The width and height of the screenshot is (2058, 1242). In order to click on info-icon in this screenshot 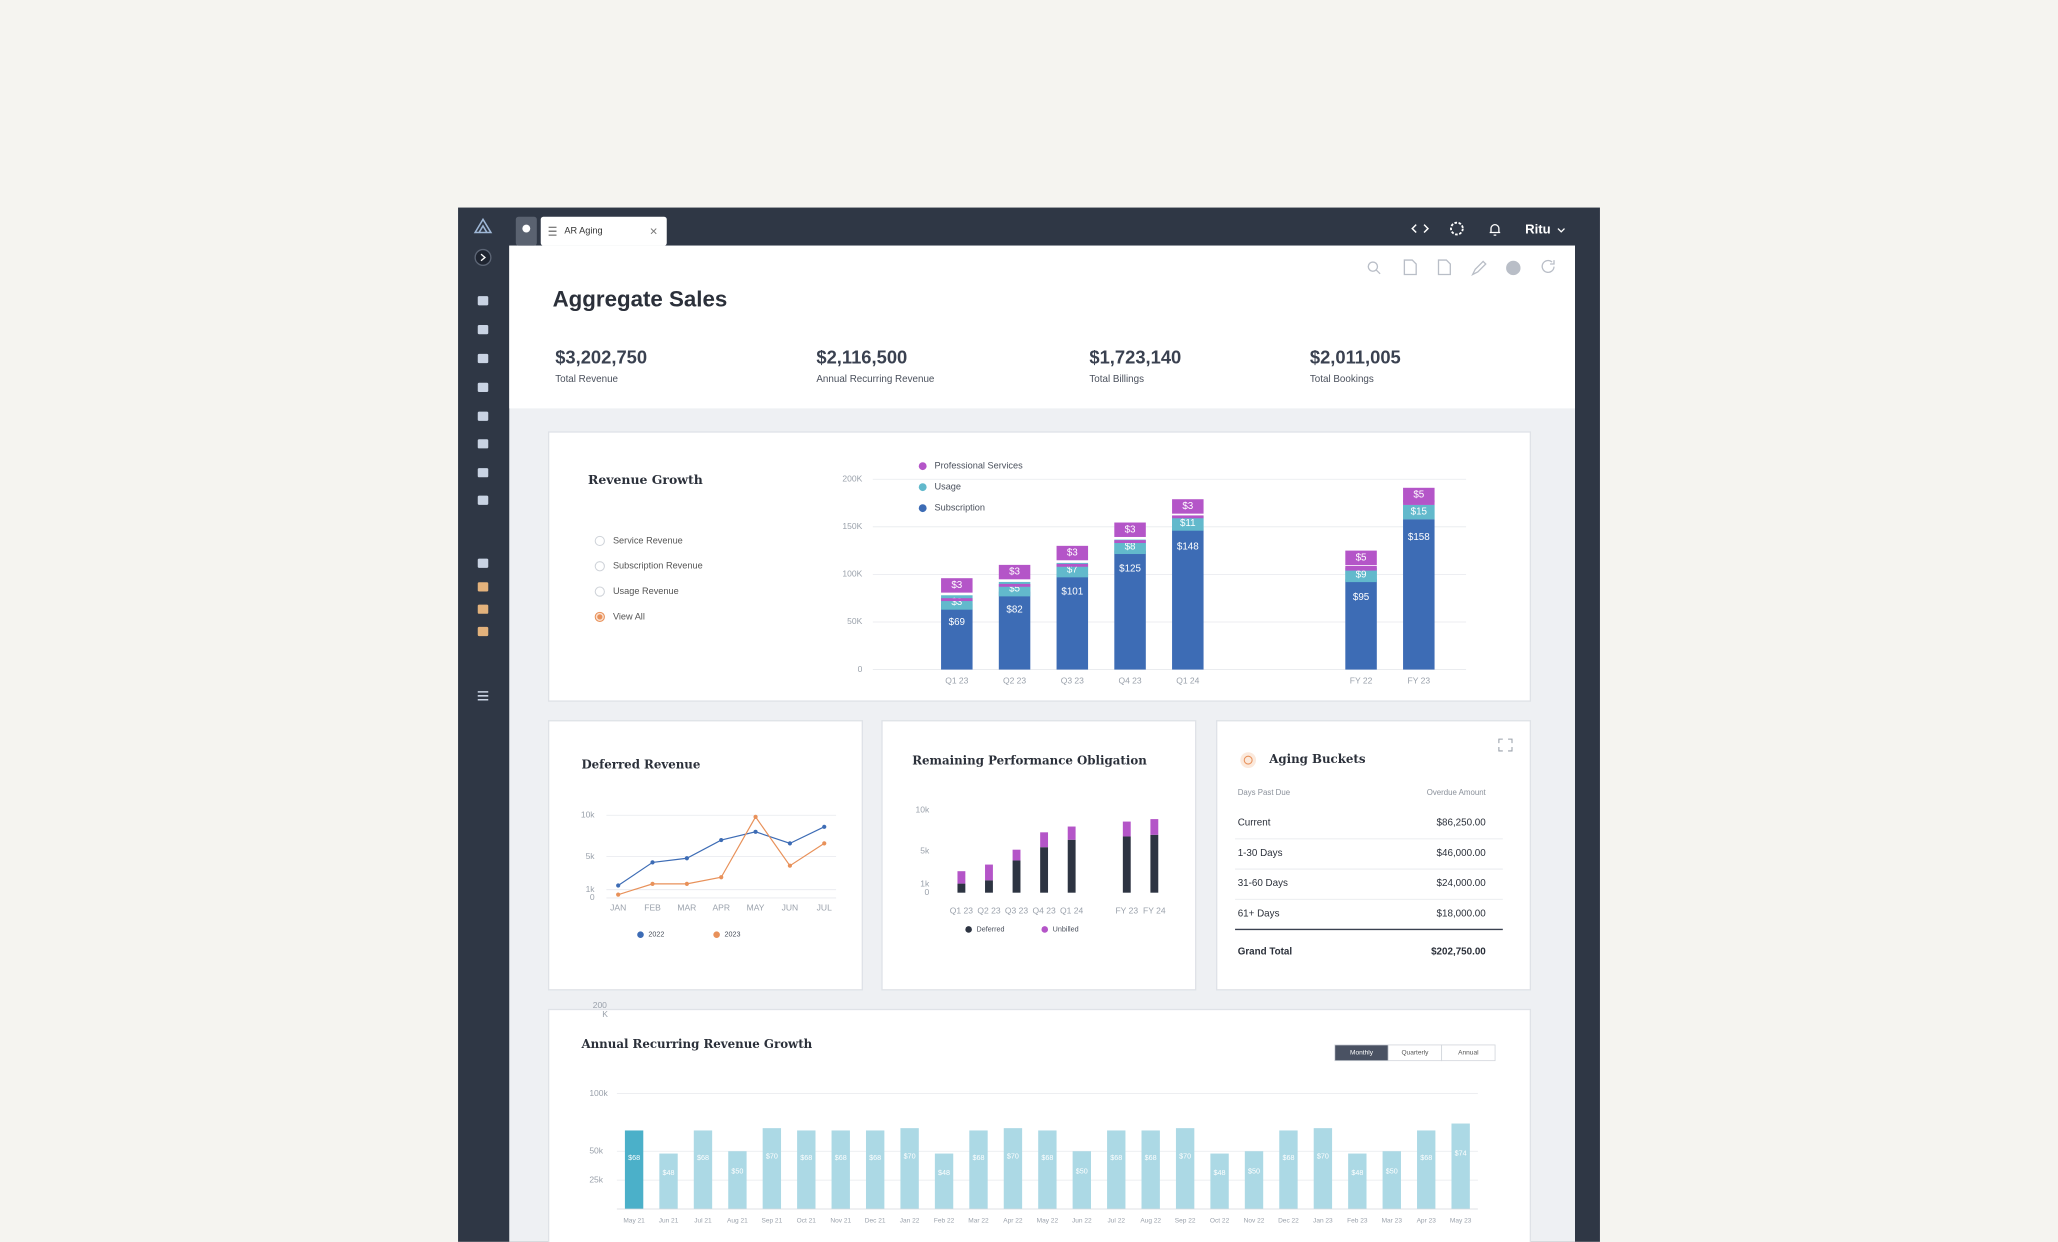, I will do `click(1513, 268)`.